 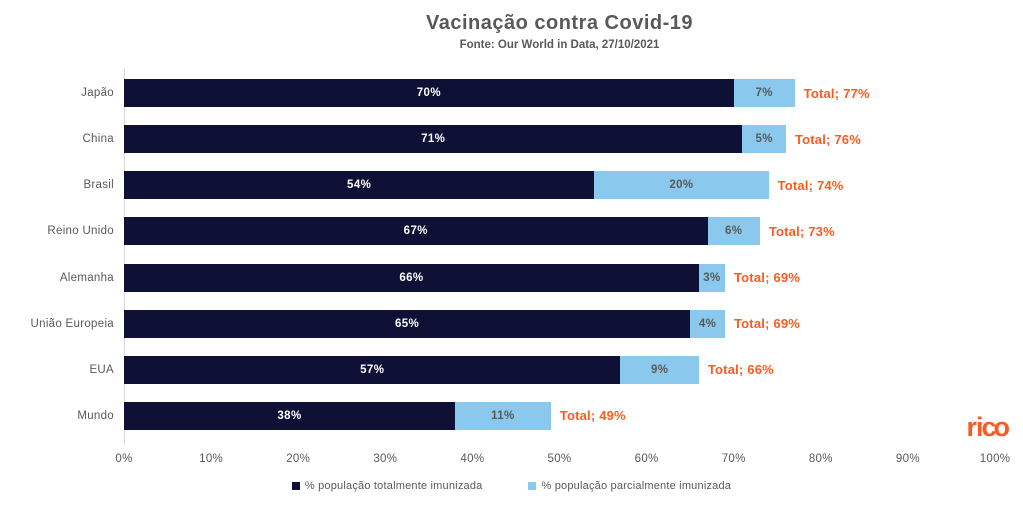 What do you see at coordinates (511, 461) in the screenshot?
I see `x-axis: 0% 10% 20% 30% 40% 50% 60% 70% 80% 90% 100%` at bounding box center [511, 461].